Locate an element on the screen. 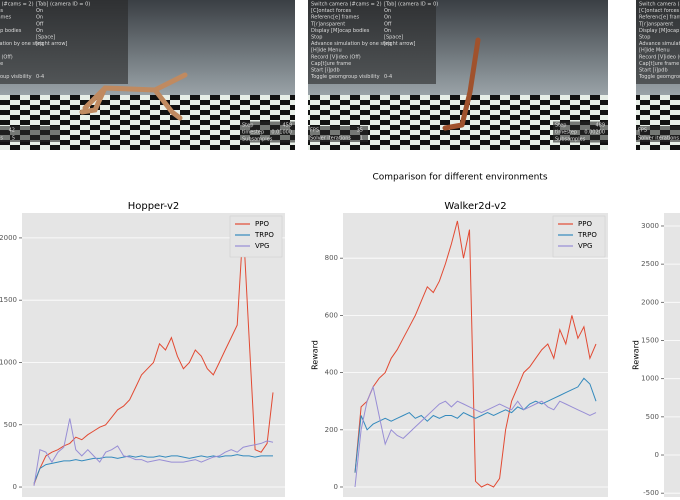 Image resolution: width=680 pixels, height=500 pixels. y-tick-label: 1000 is located at coordinates (8, 362).